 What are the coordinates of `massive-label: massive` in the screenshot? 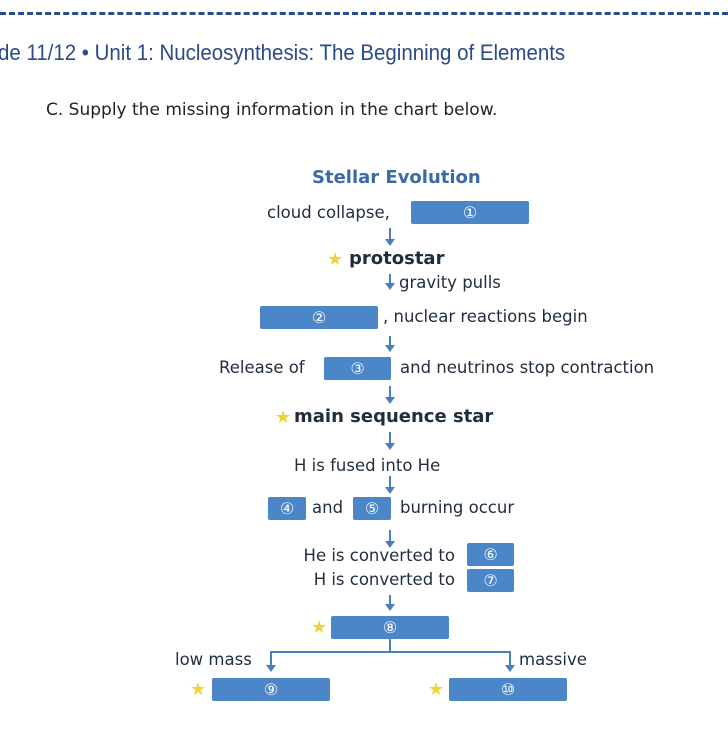 It's located at (553, 659).